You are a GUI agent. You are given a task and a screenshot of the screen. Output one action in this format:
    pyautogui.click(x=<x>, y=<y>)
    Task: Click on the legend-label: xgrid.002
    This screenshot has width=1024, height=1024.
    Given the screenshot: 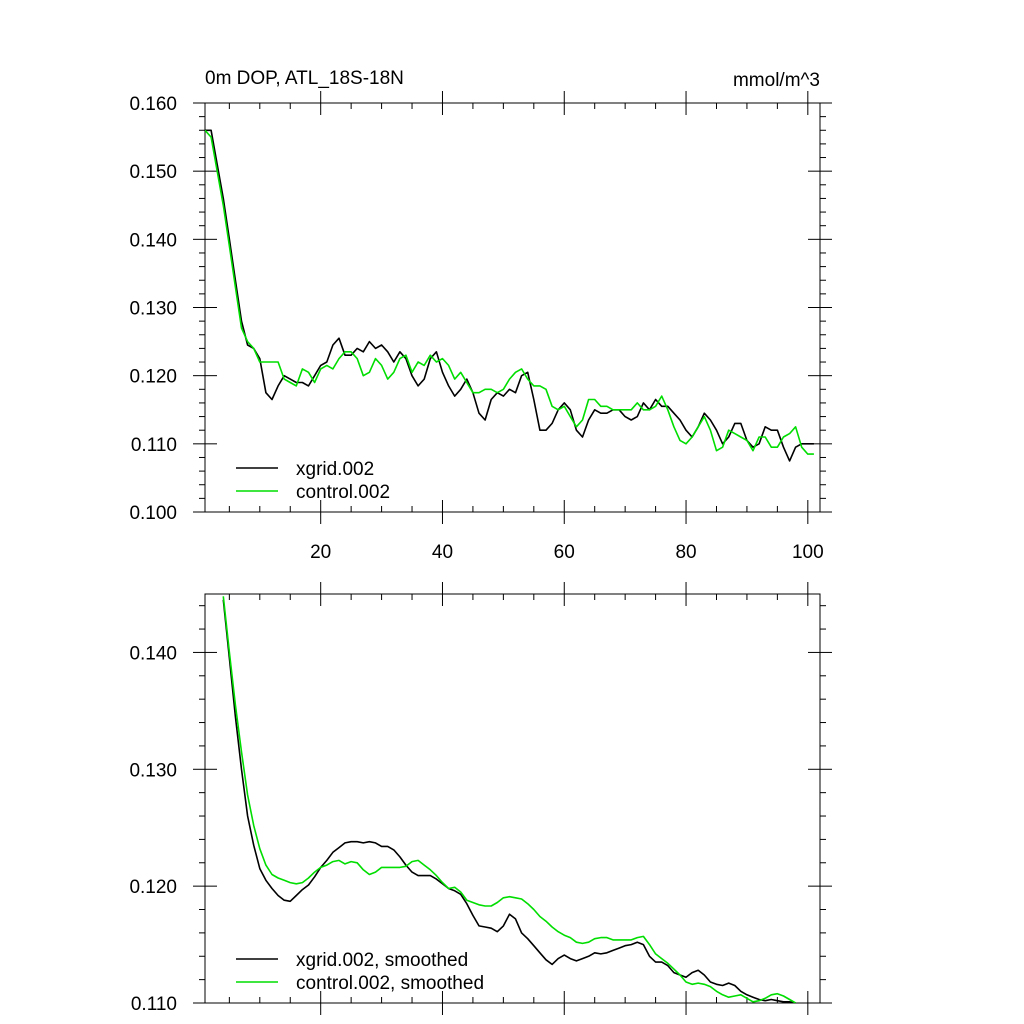 What is the action you would take?
    pyautogui.click(x=335, y=469)
    